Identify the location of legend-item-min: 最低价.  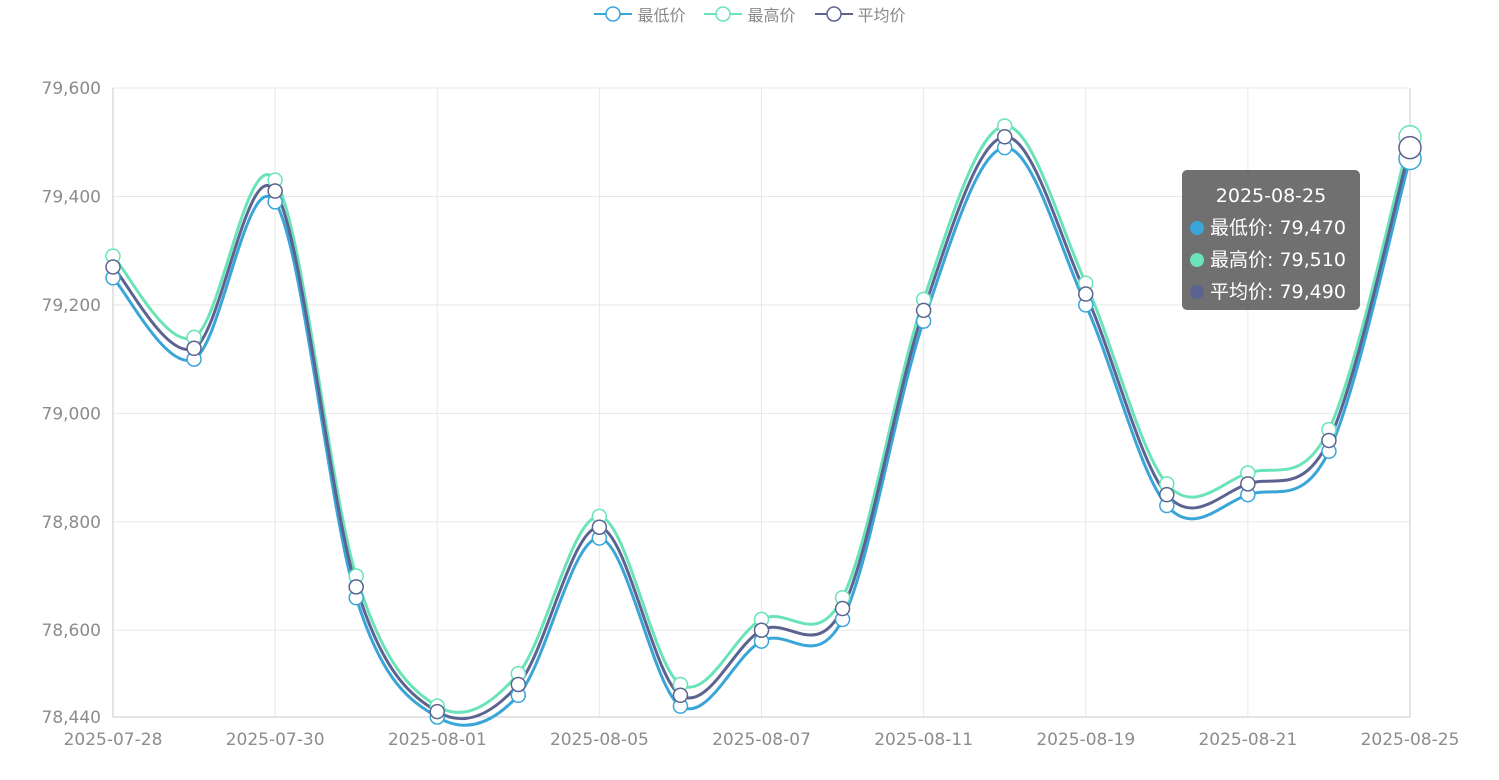
(639, 14).